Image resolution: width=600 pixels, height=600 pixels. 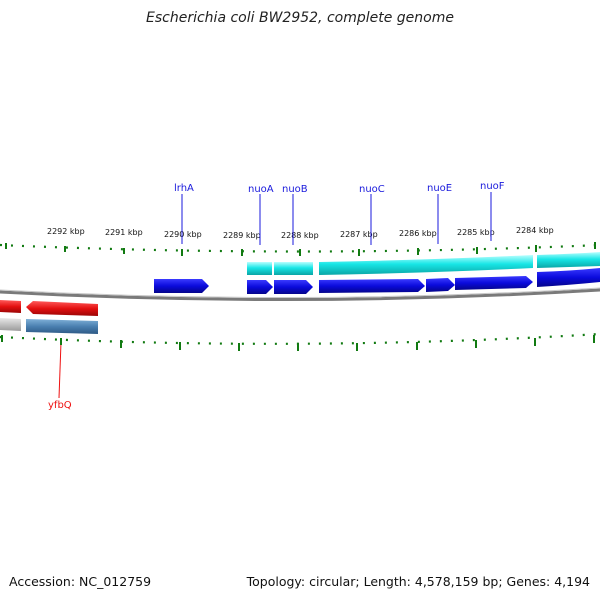 What do you see at coordinates (62, 308) in the screenshot?
I see `cds-arrow-yfbQ` at bounding box center [62, 308].